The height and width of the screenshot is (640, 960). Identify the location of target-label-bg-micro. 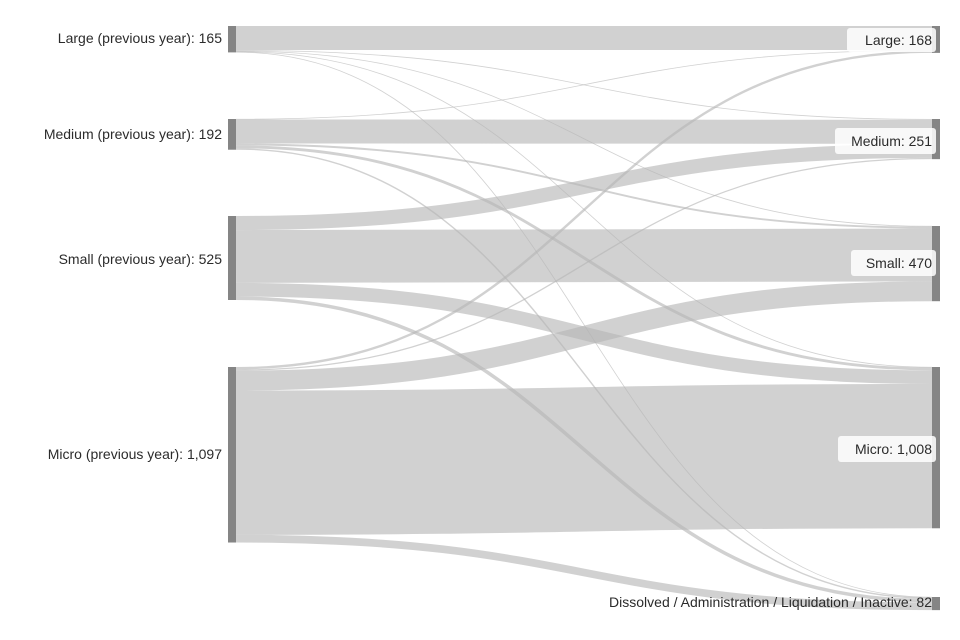
(887, 449).